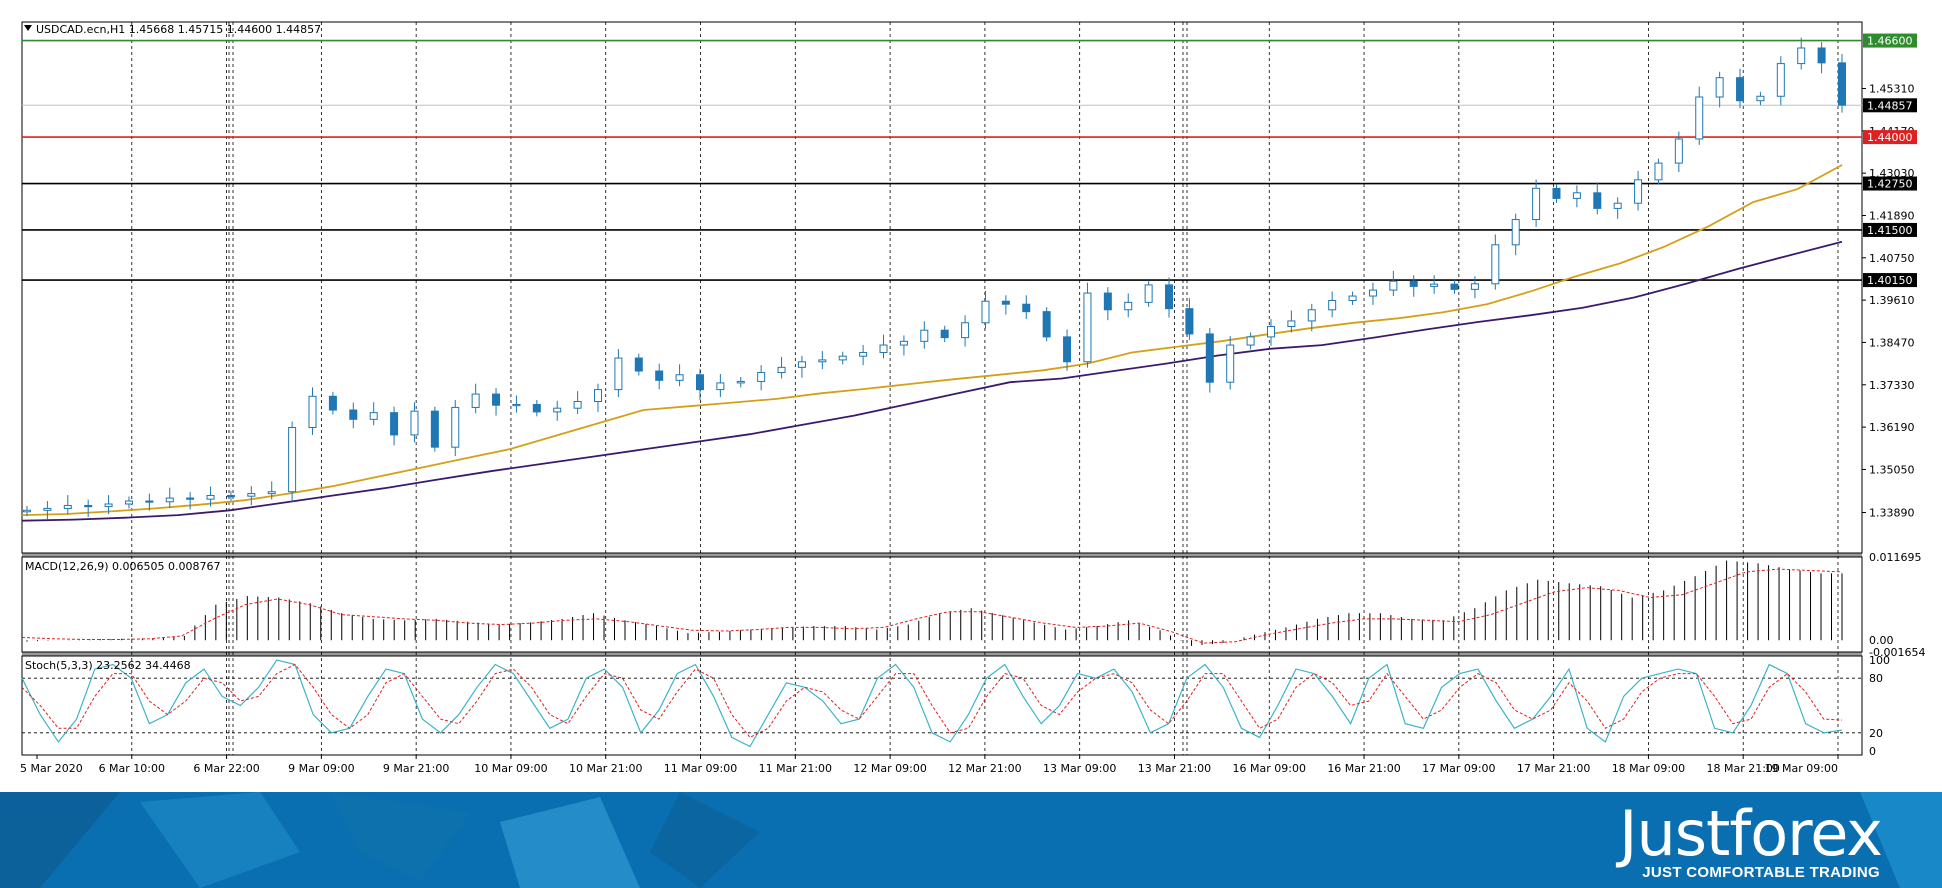 This screenshot has height=888, width=1942. What do you see at coordinates (1876, 678) in the screenshot?
I see `stoch-y-tick-label: 80` at bounding box center [1876, 678].